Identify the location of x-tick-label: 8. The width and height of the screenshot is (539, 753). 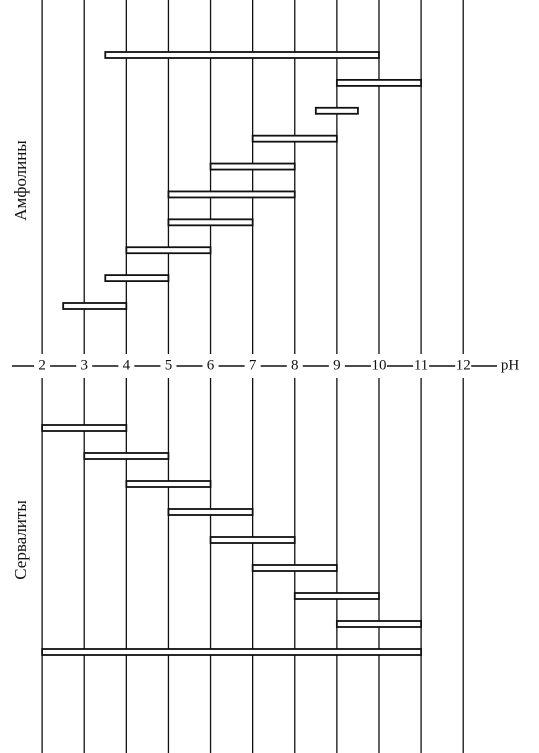
(295, 365).